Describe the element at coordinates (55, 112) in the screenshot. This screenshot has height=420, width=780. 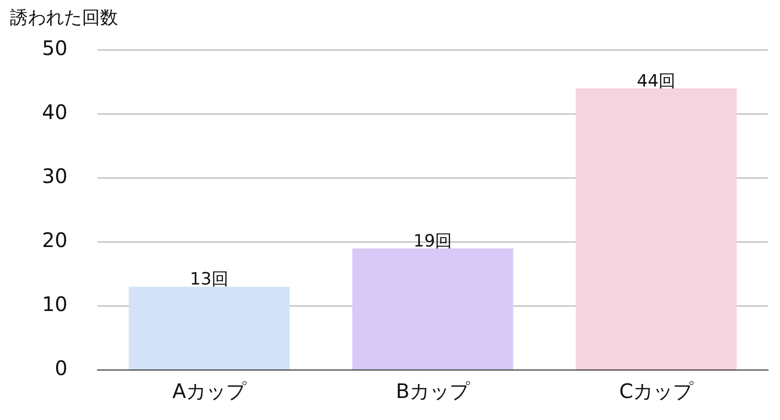
I see `y-tick-label: 40` at that location.